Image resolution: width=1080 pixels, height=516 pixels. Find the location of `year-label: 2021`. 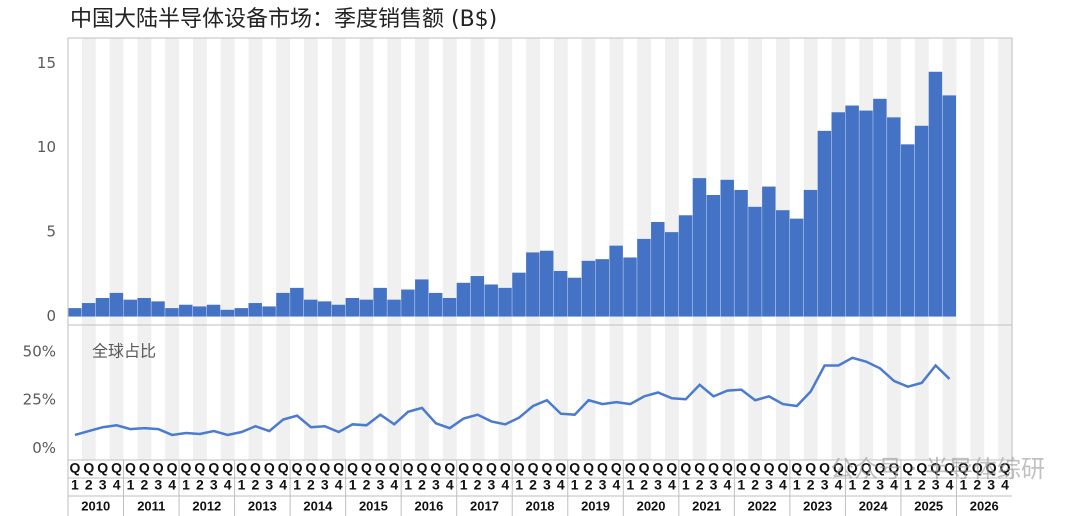

year-label: 2021 is located at coordinates (706, 505).